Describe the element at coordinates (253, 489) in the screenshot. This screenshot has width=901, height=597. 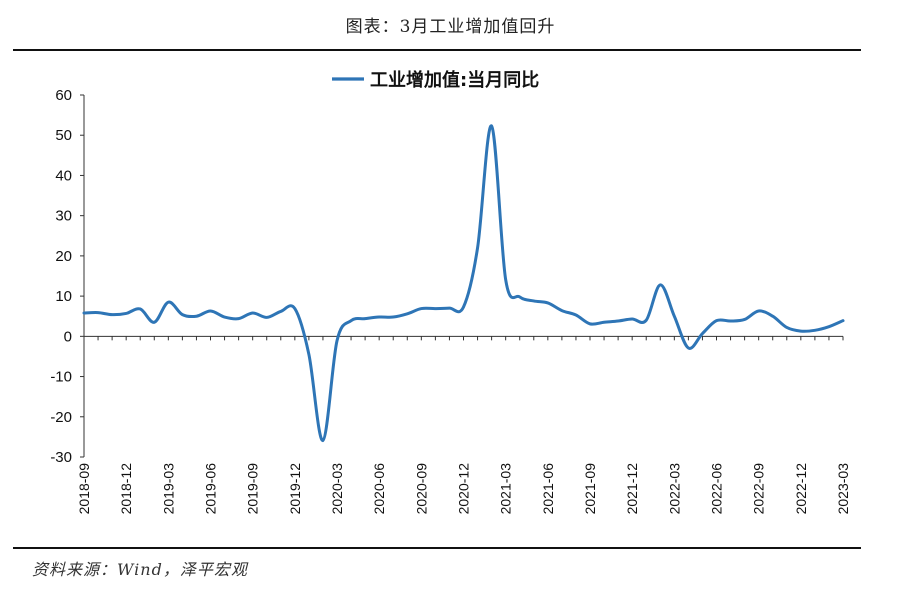
I see `x-tick-label: 2019-09` at that location.